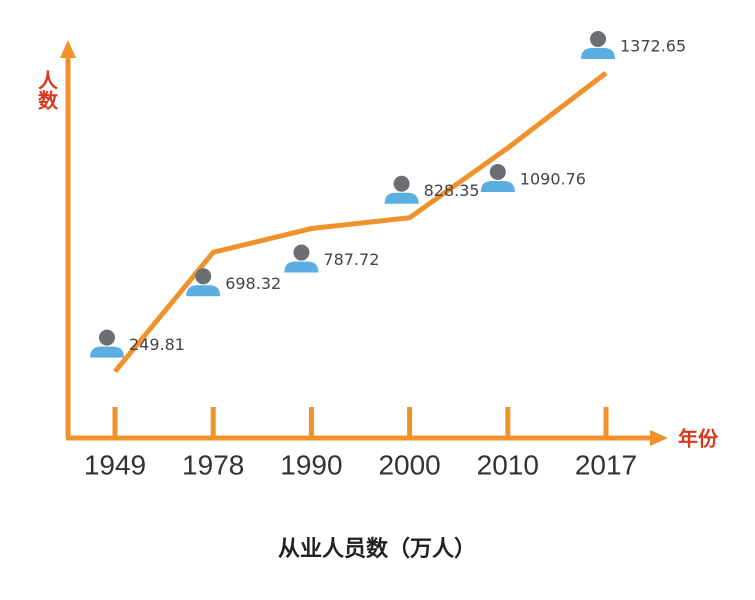  I want to click on x-tick-label: 1949, so click(115, 464).